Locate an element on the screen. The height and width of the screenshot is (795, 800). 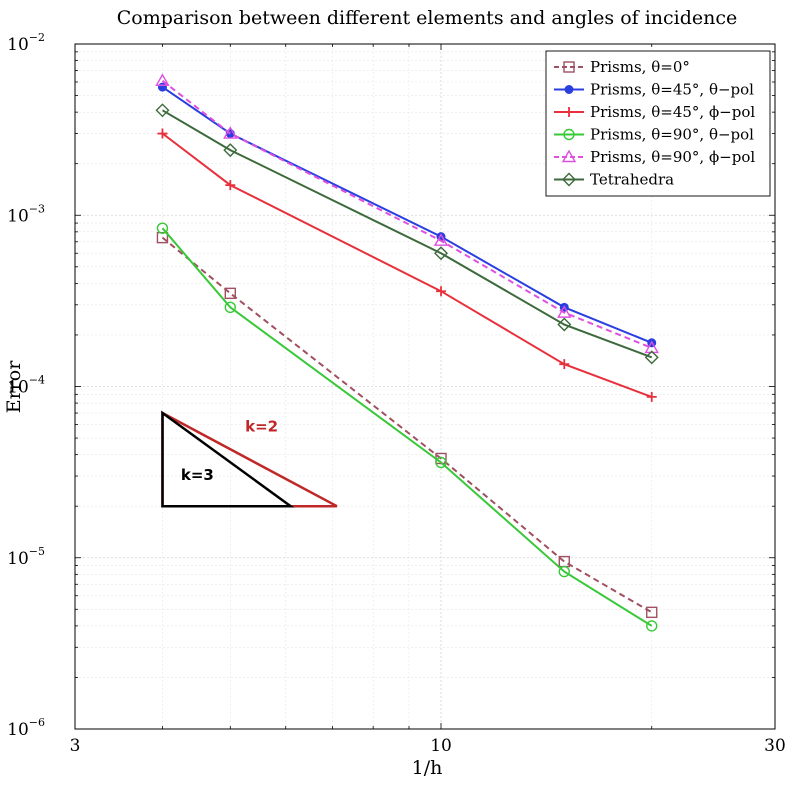
x-tick-label: 3 is located at coordinates (75, 746).